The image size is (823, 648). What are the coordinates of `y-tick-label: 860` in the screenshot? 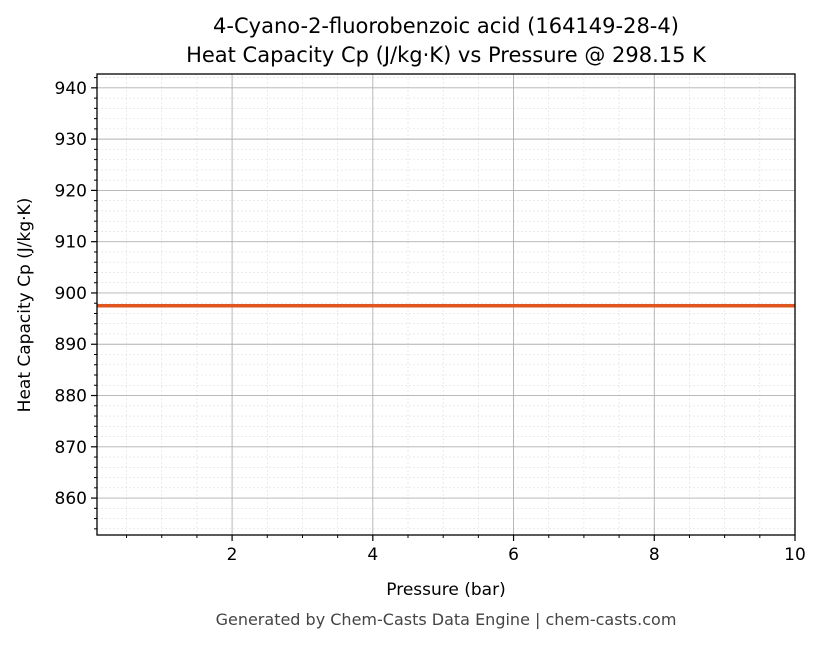 It's located at (71, 499).